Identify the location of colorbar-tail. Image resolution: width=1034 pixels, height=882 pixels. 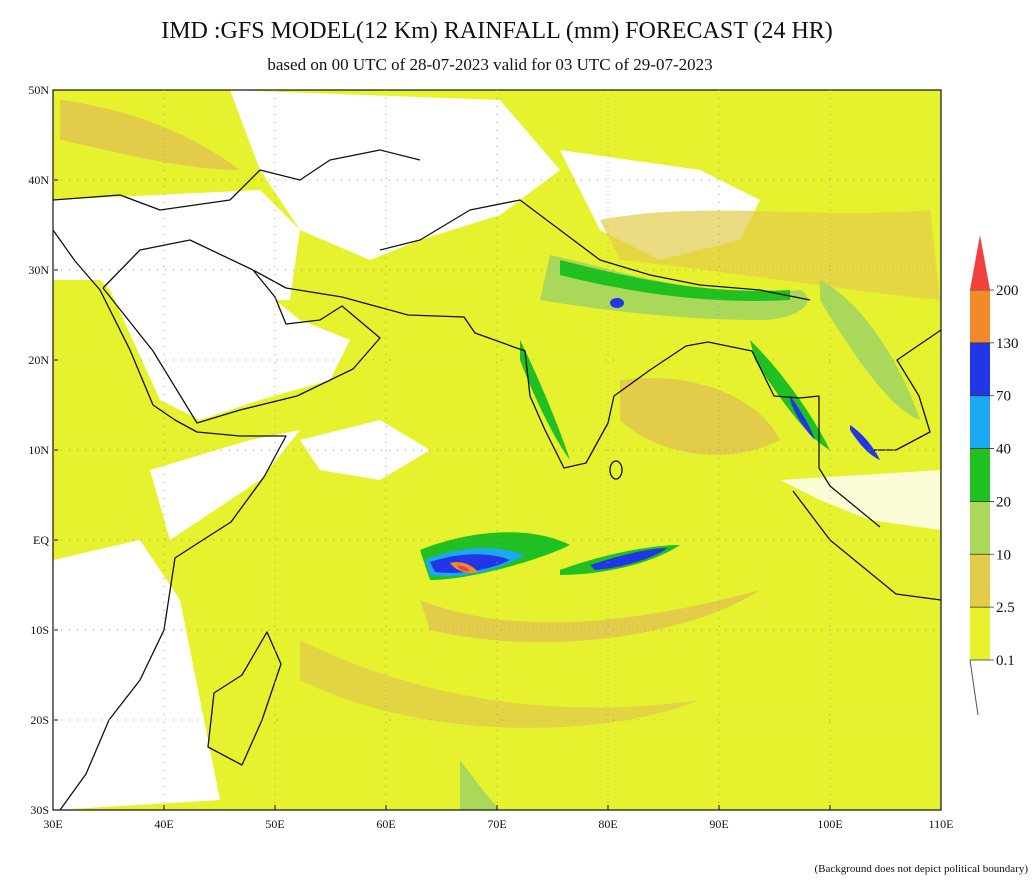
(974, 687).